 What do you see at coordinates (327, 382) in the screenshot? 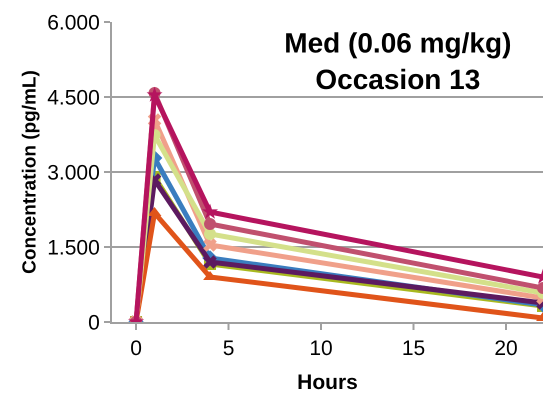
I see `x-axis-title: Hours` at bounding box center [327, 382].